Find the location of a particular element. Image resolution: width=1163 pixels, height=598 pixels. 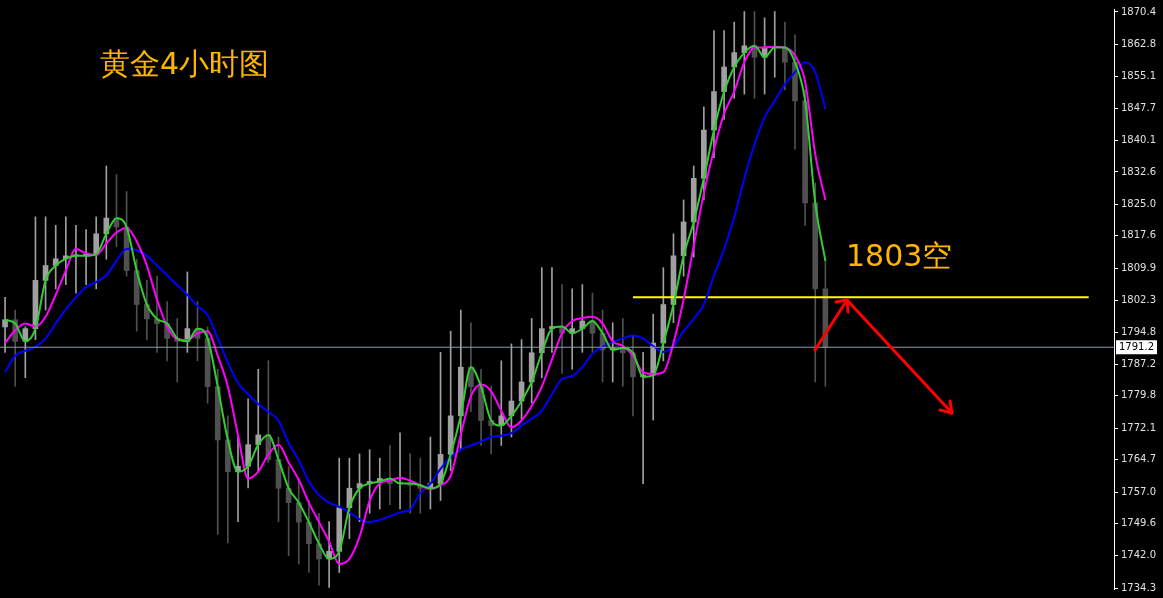

text: 黄金4小时图 is located at coordinates (185, 64).